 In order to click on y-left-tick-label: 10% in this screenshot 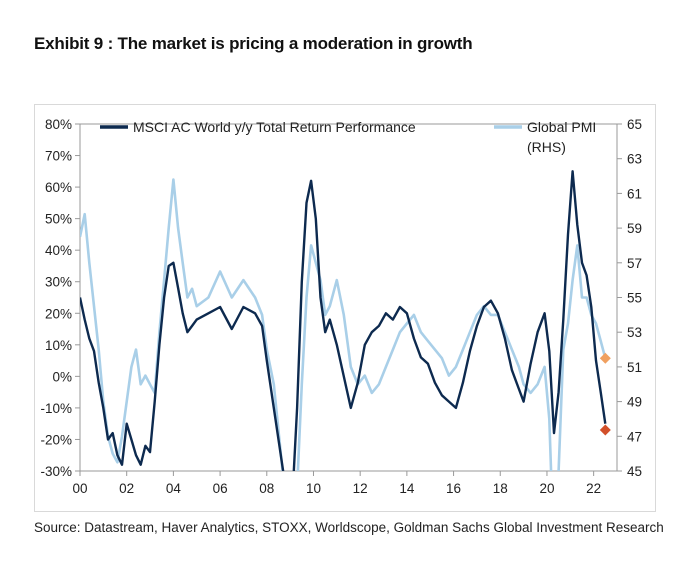, I will do `click(58, 345)`.